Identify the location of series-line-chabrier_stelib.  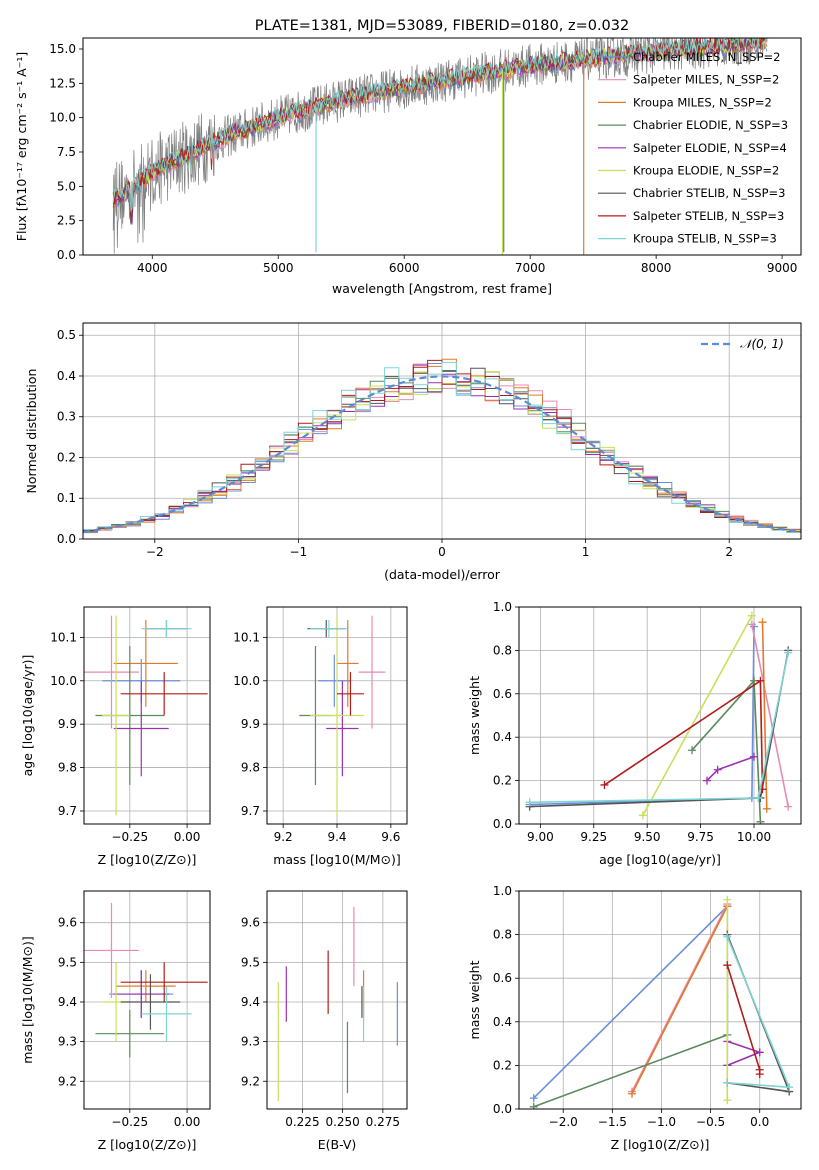
(659, 729).